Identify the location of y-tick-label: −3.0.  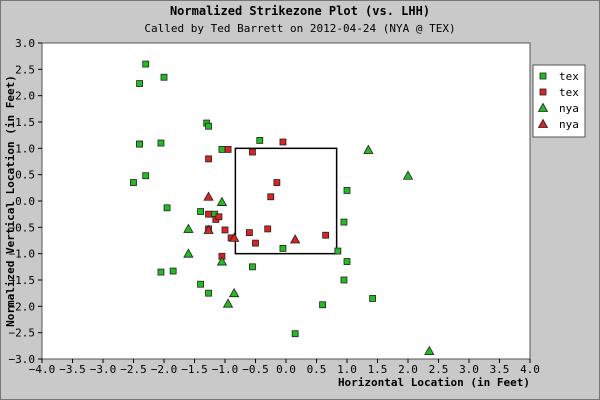
(22, 359).